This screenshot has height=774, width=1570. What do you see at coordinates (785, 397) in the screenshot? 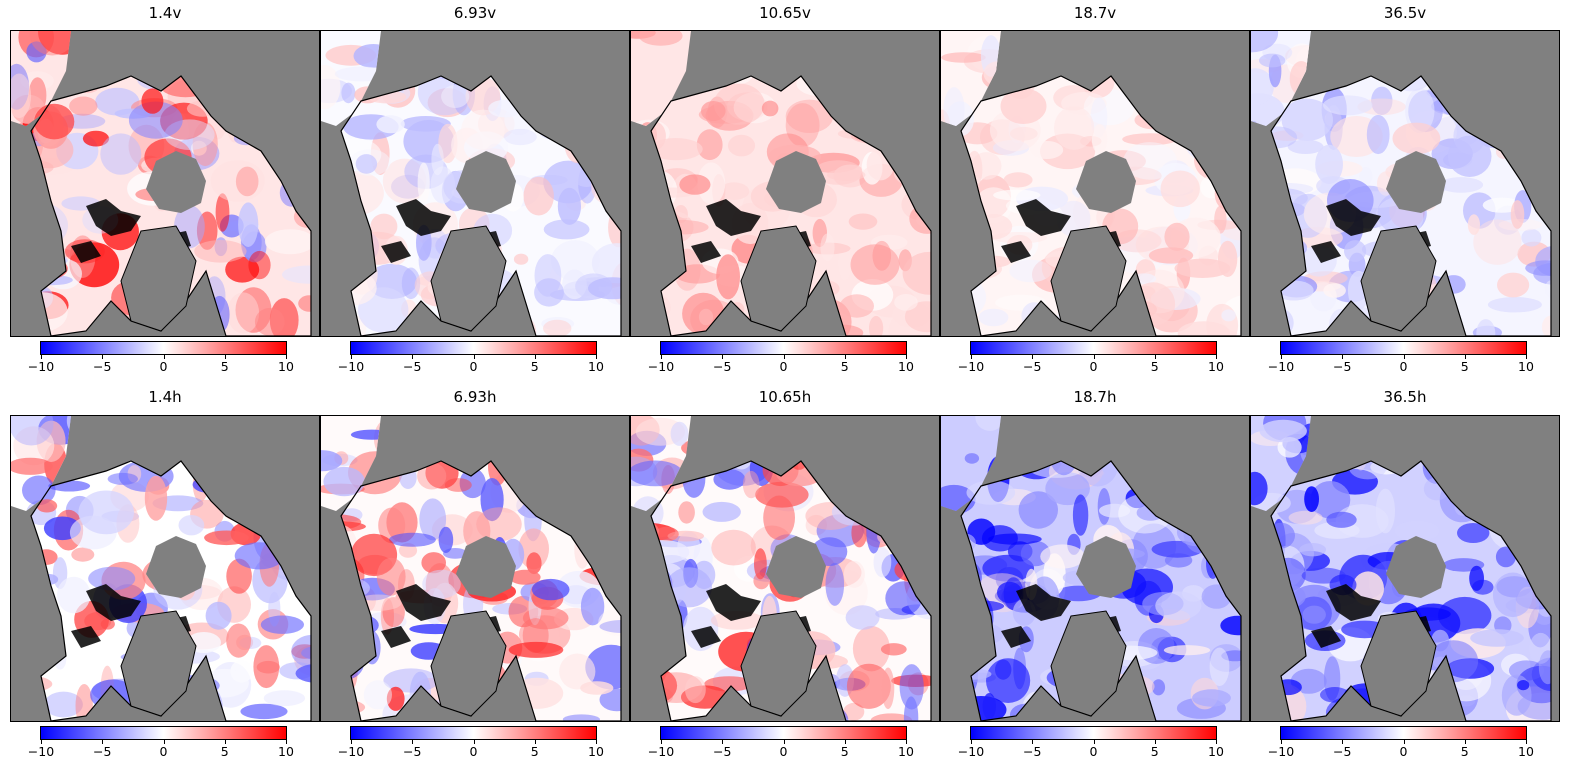
I see `panel-title: 10.65h` at bounding box center [785, 397].